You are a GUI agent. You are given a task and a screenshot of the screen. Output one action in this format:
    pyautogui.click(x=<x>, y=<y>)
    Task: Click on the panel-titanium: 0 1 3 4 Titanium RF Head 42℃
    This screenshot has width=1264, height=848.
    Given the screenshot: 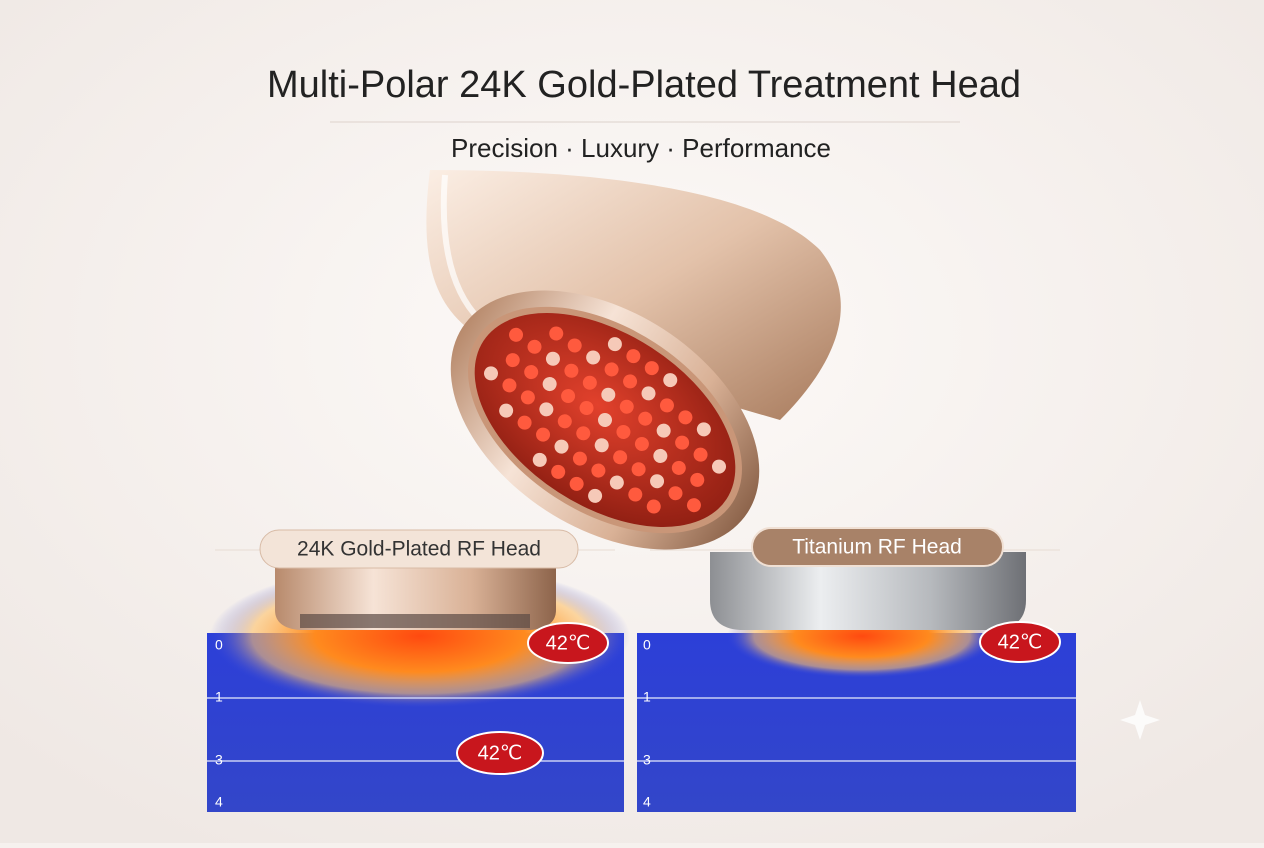 What is the action you would take?
    pyautogui.click(x=856, y=669)
    